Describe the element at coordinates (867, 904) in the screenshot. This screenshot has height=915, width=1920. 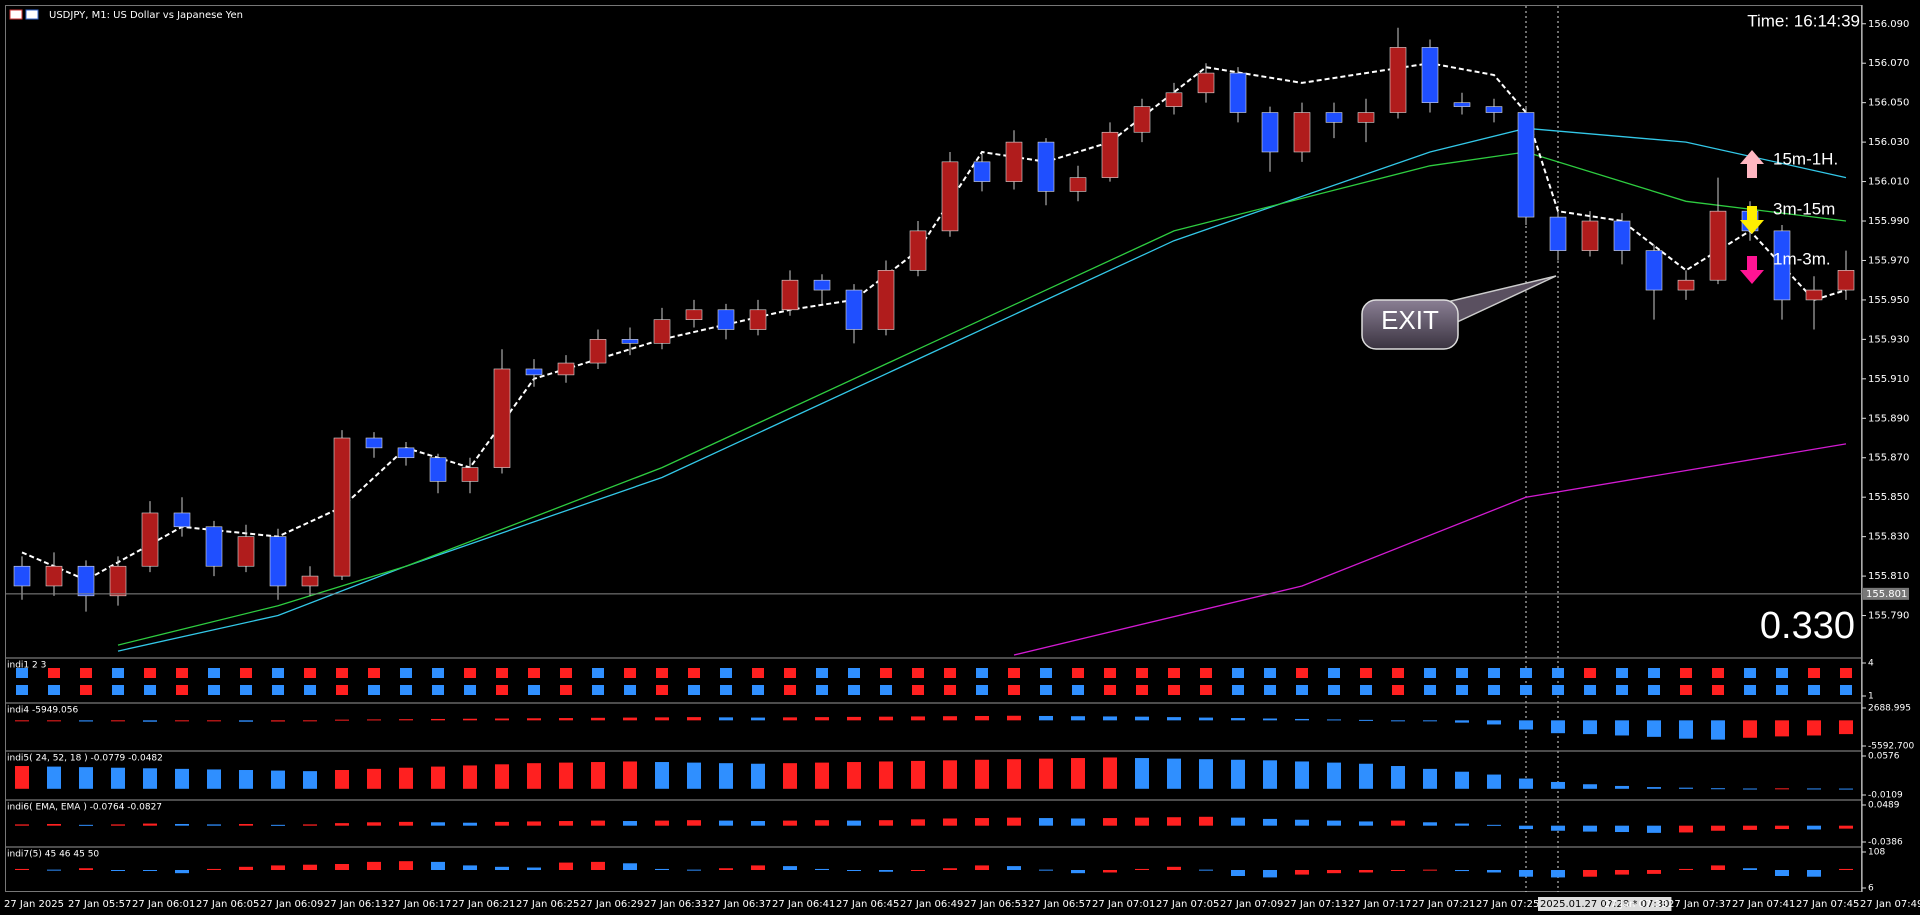
I see `x-tick-label: 27 Jan 06:45` at that location.